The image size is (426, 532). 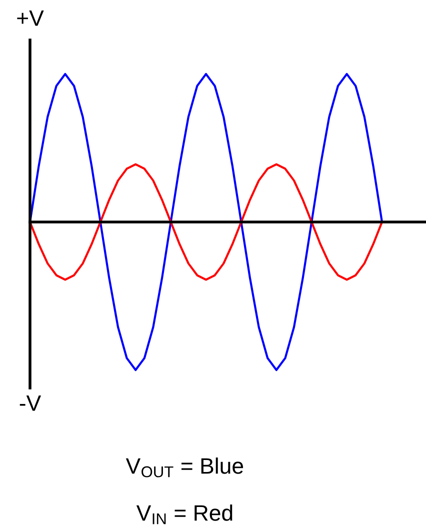 I want to click on text: -V, so click(x=31, y=403).